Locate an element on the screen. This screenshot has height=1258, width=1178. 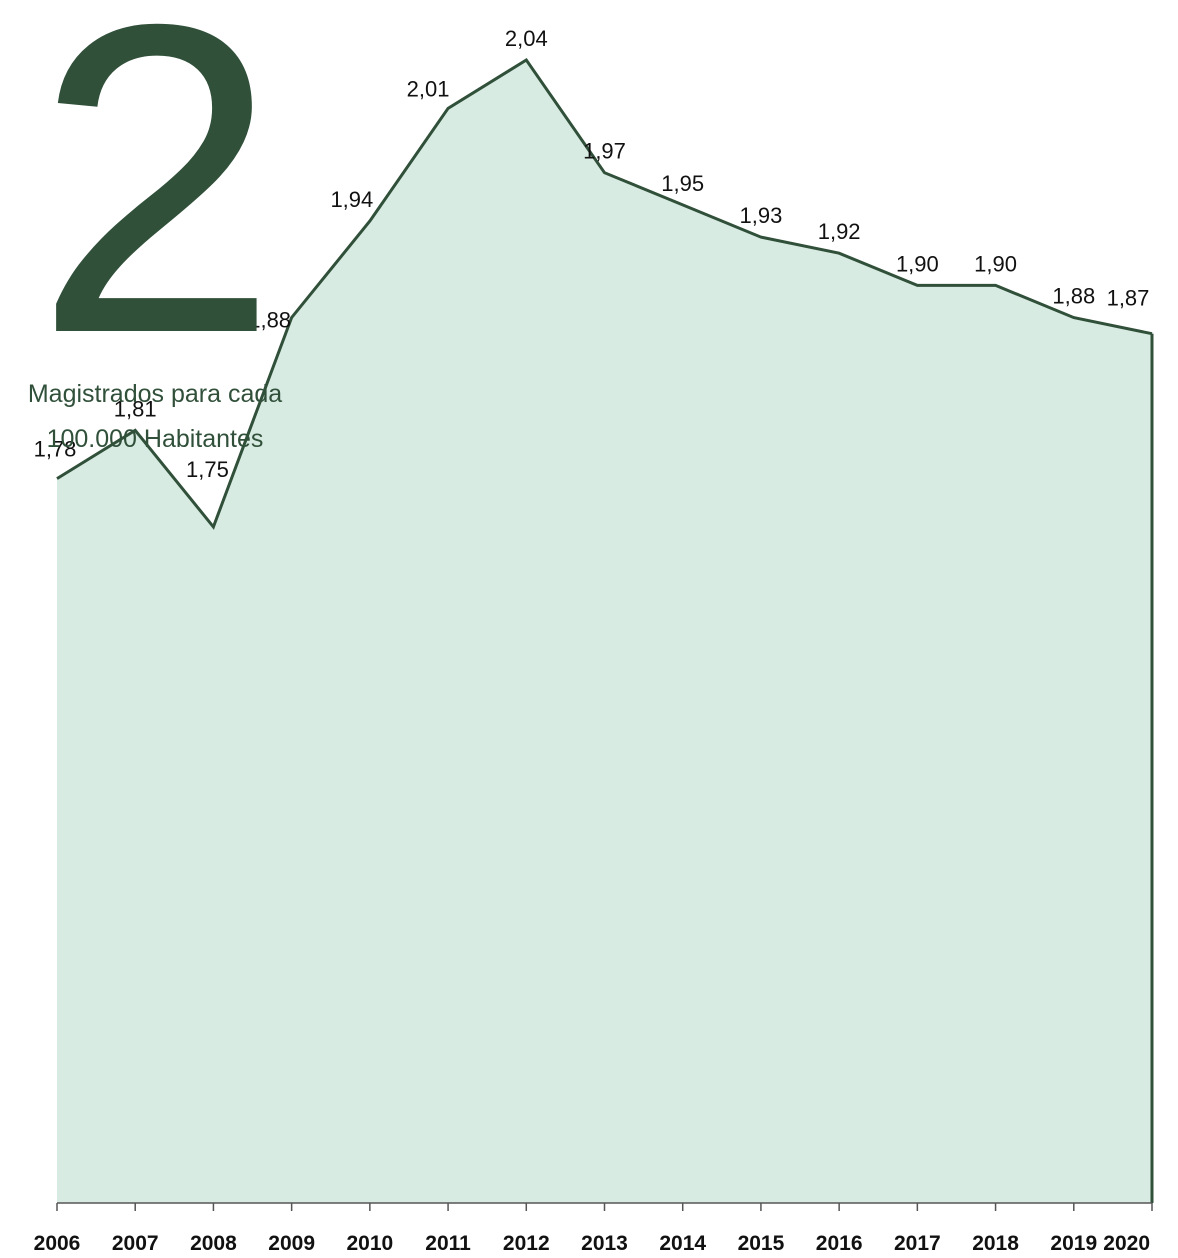
x-tick-label: 2012 is located at coordinates (526, 1243).